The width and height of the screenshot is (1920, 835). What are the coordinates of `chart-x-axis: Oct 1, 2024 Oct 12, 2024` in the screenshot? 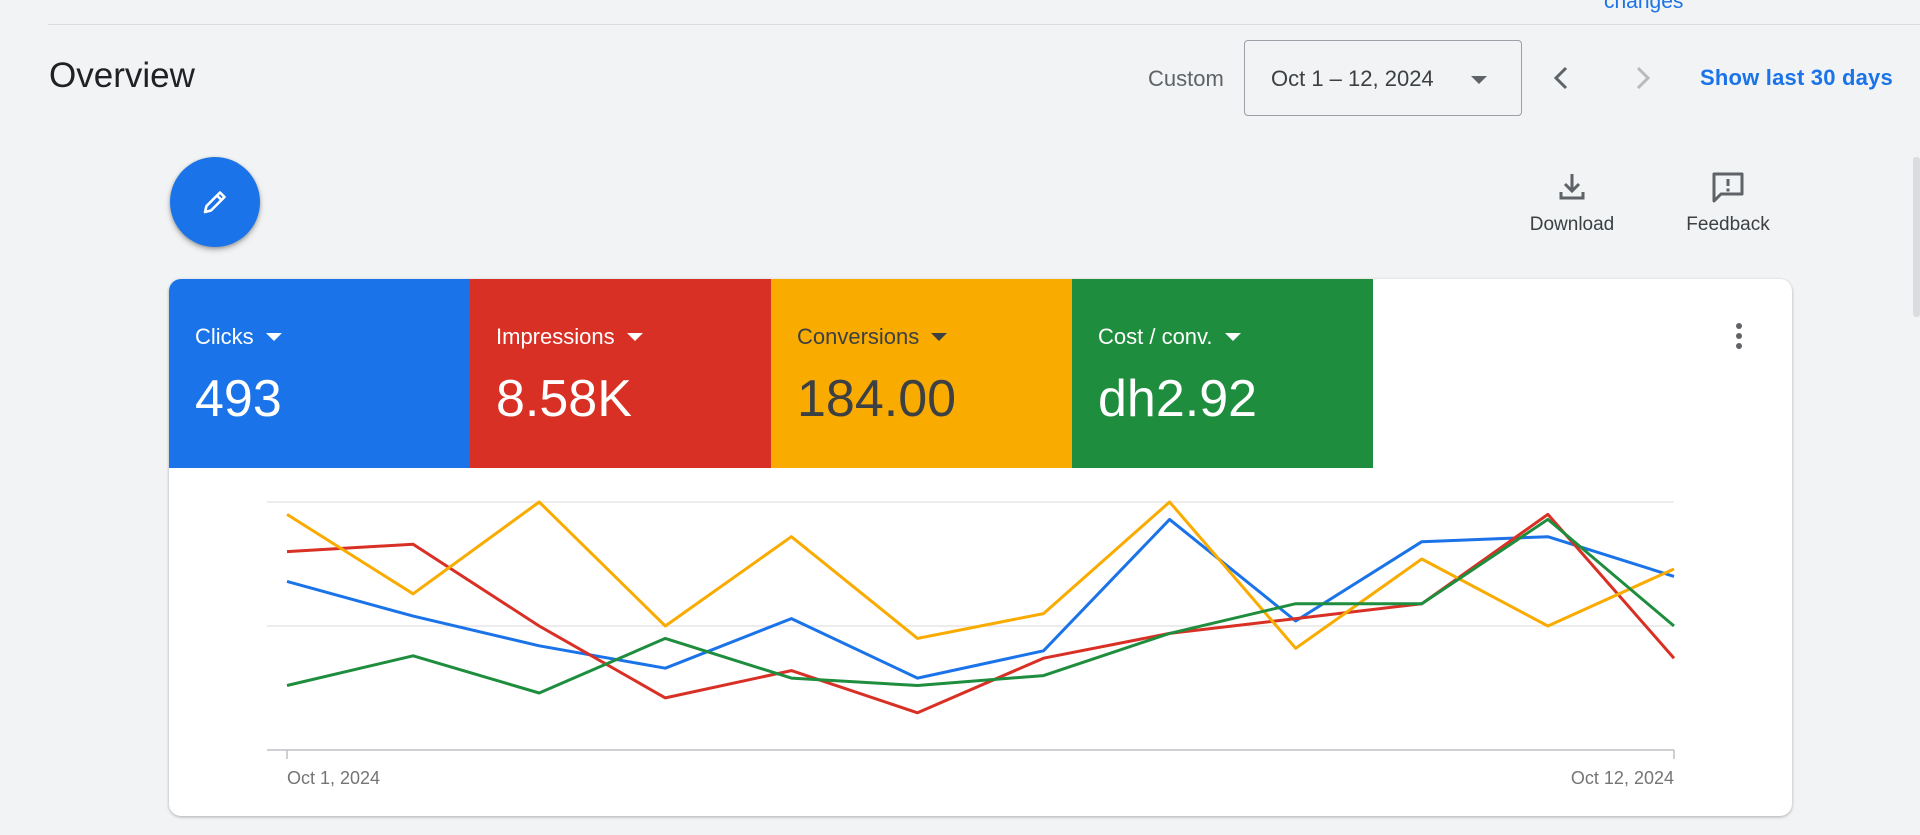 It's located at (980, 778).